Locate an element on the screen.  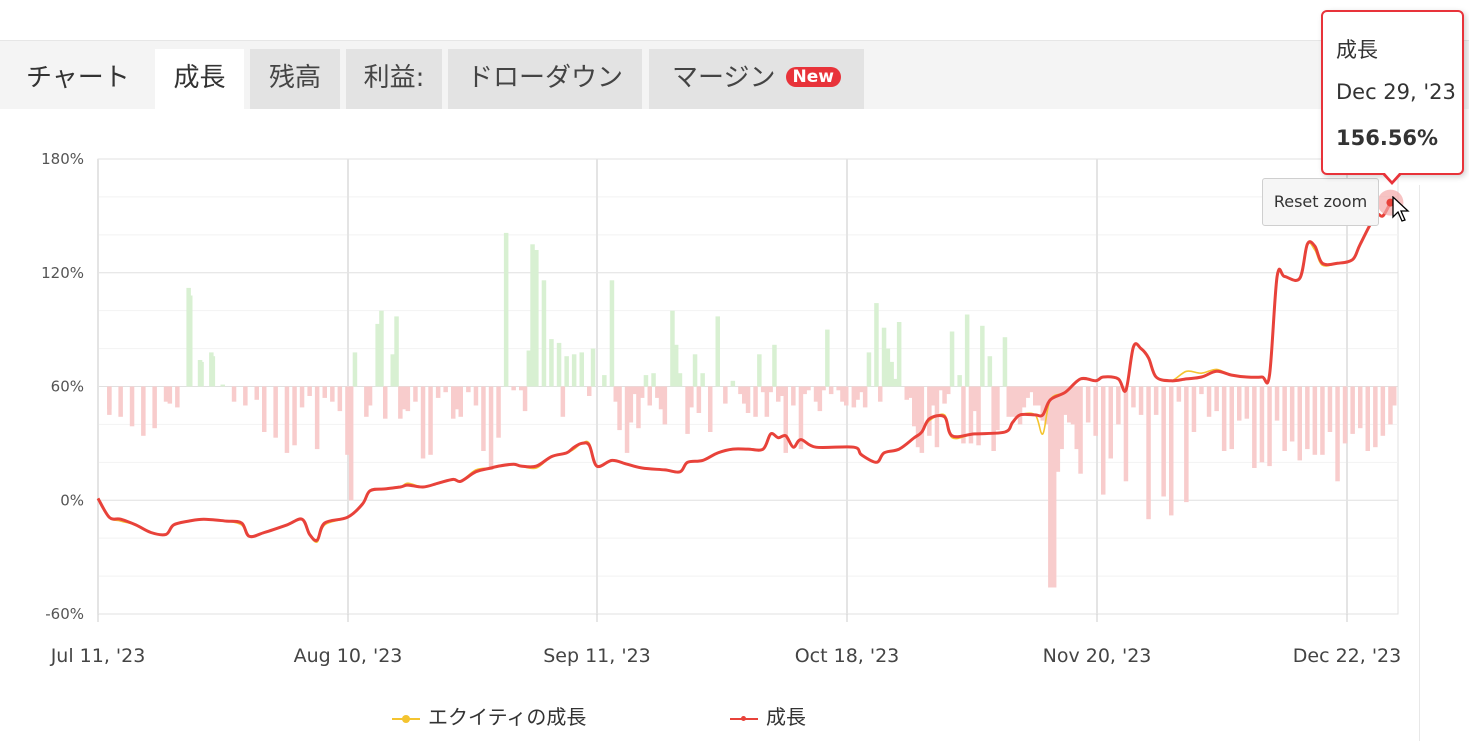
legend-growth: 成長 is located at coordinates (768, 715).